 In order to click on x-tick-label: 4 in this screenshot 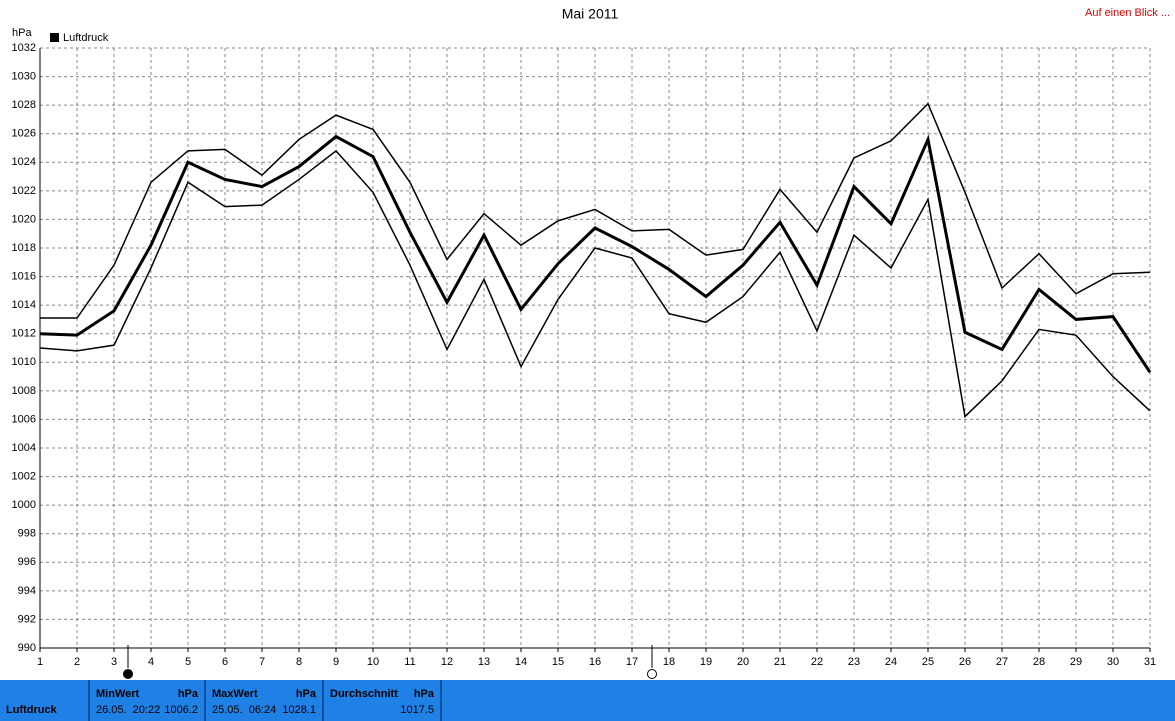, I will do `click(151, 662)`.